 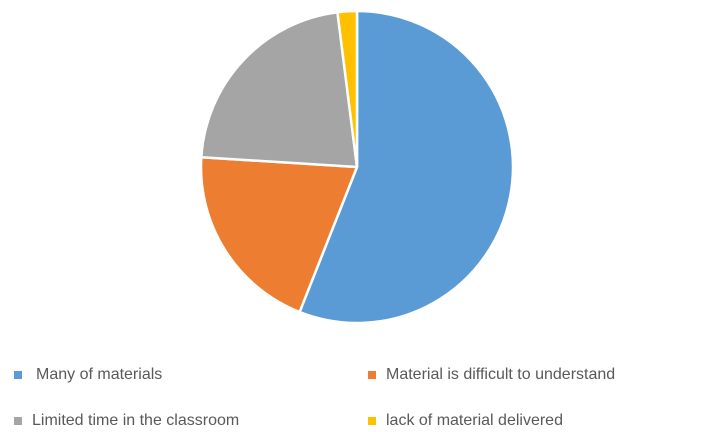 What do you see at coordinates (99, 374) in the screenshot?
I see `legend-label: Many of materials` at bounding box center [99, 374].